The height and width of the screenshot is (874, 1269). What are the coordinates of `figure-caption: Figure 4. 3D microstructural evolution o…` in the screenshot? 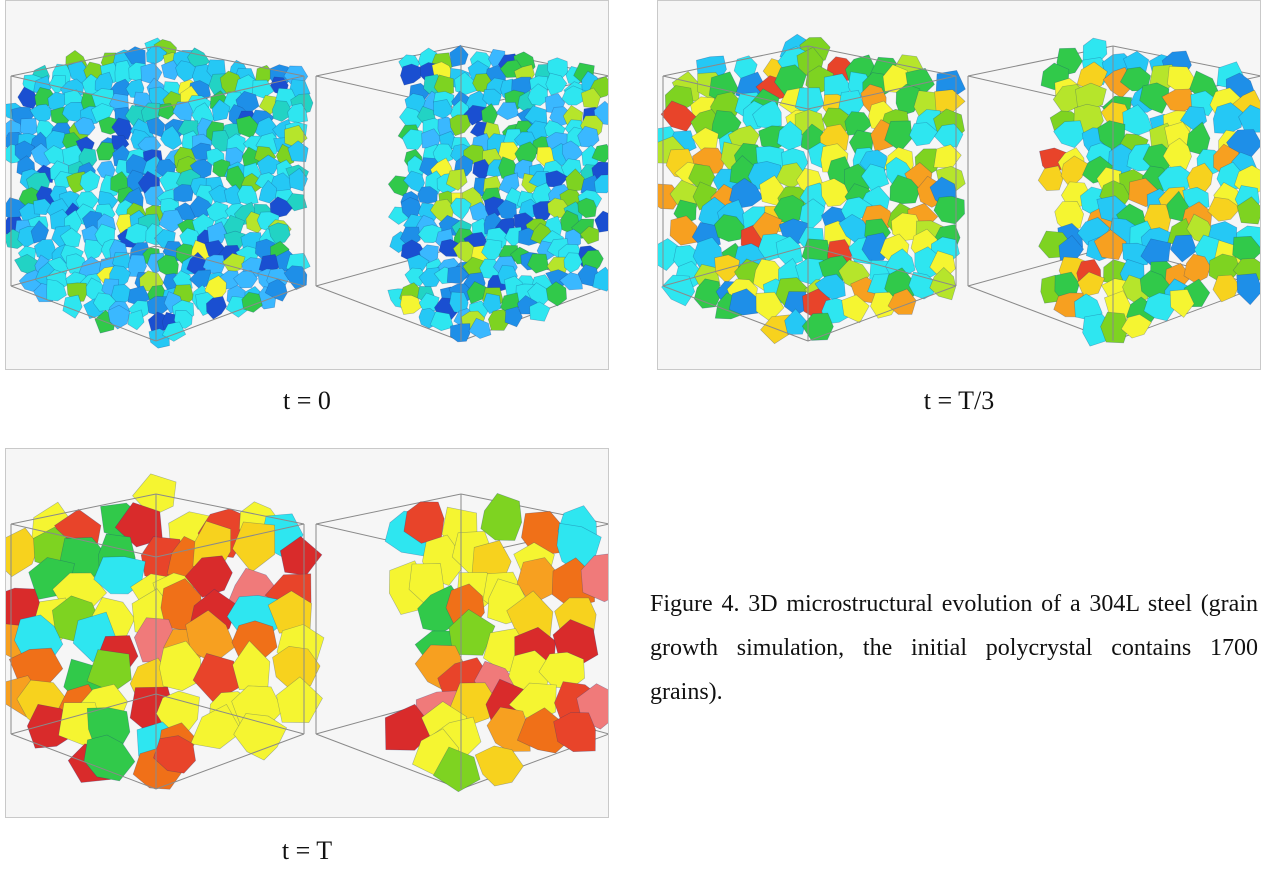 It's located at (954, 648).